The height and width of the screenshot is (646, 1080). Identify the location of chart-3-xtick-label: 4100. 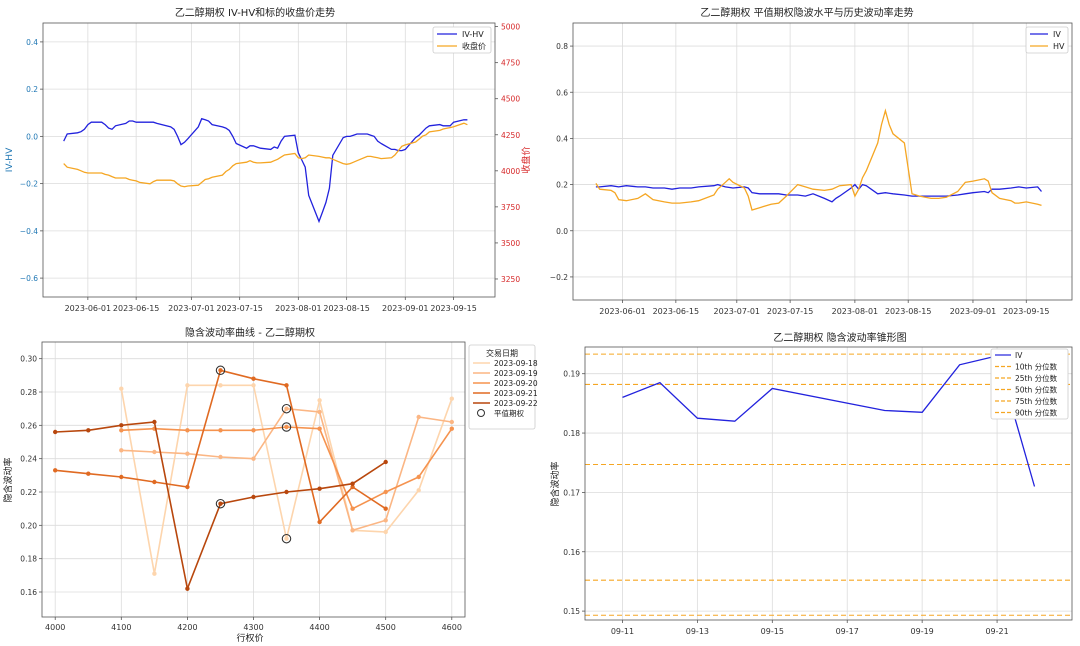
(121, 627).